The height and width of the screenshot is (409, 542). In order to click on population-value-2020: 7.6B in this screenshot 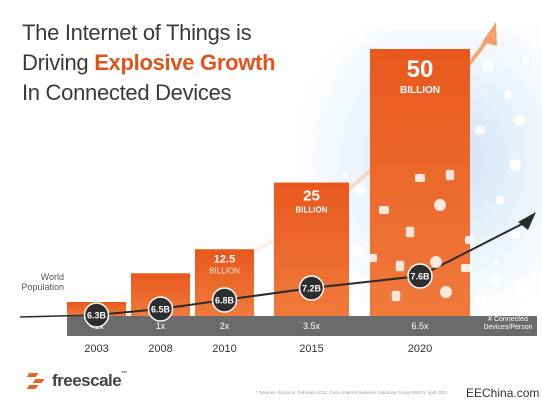, I will do `click(420, 277)`.